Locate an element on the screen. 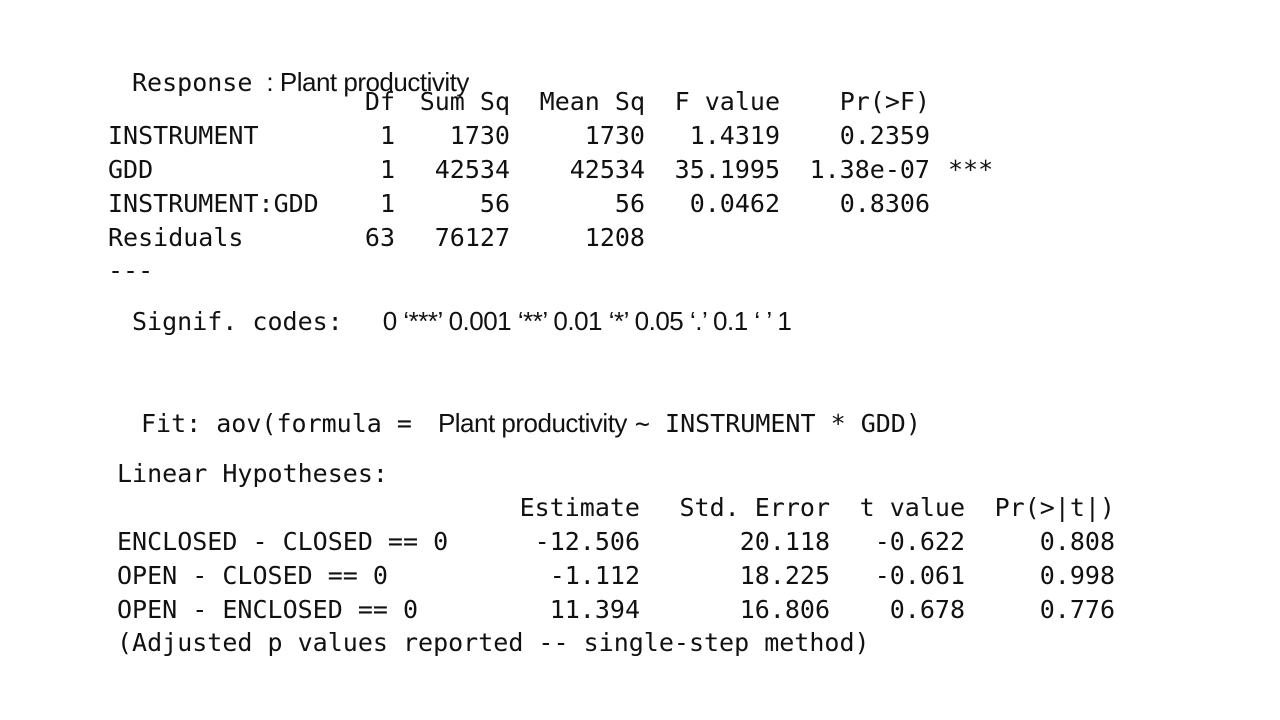 The image size is (1280, 720). df-value: 63 is located at coordinates (379, 237).